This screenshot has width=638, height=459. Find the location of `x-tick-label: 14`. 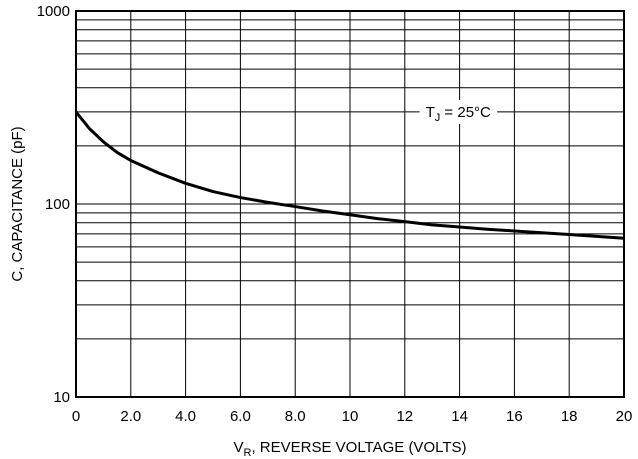

x-tick-label: 14 is located at coordinates (459, 416).